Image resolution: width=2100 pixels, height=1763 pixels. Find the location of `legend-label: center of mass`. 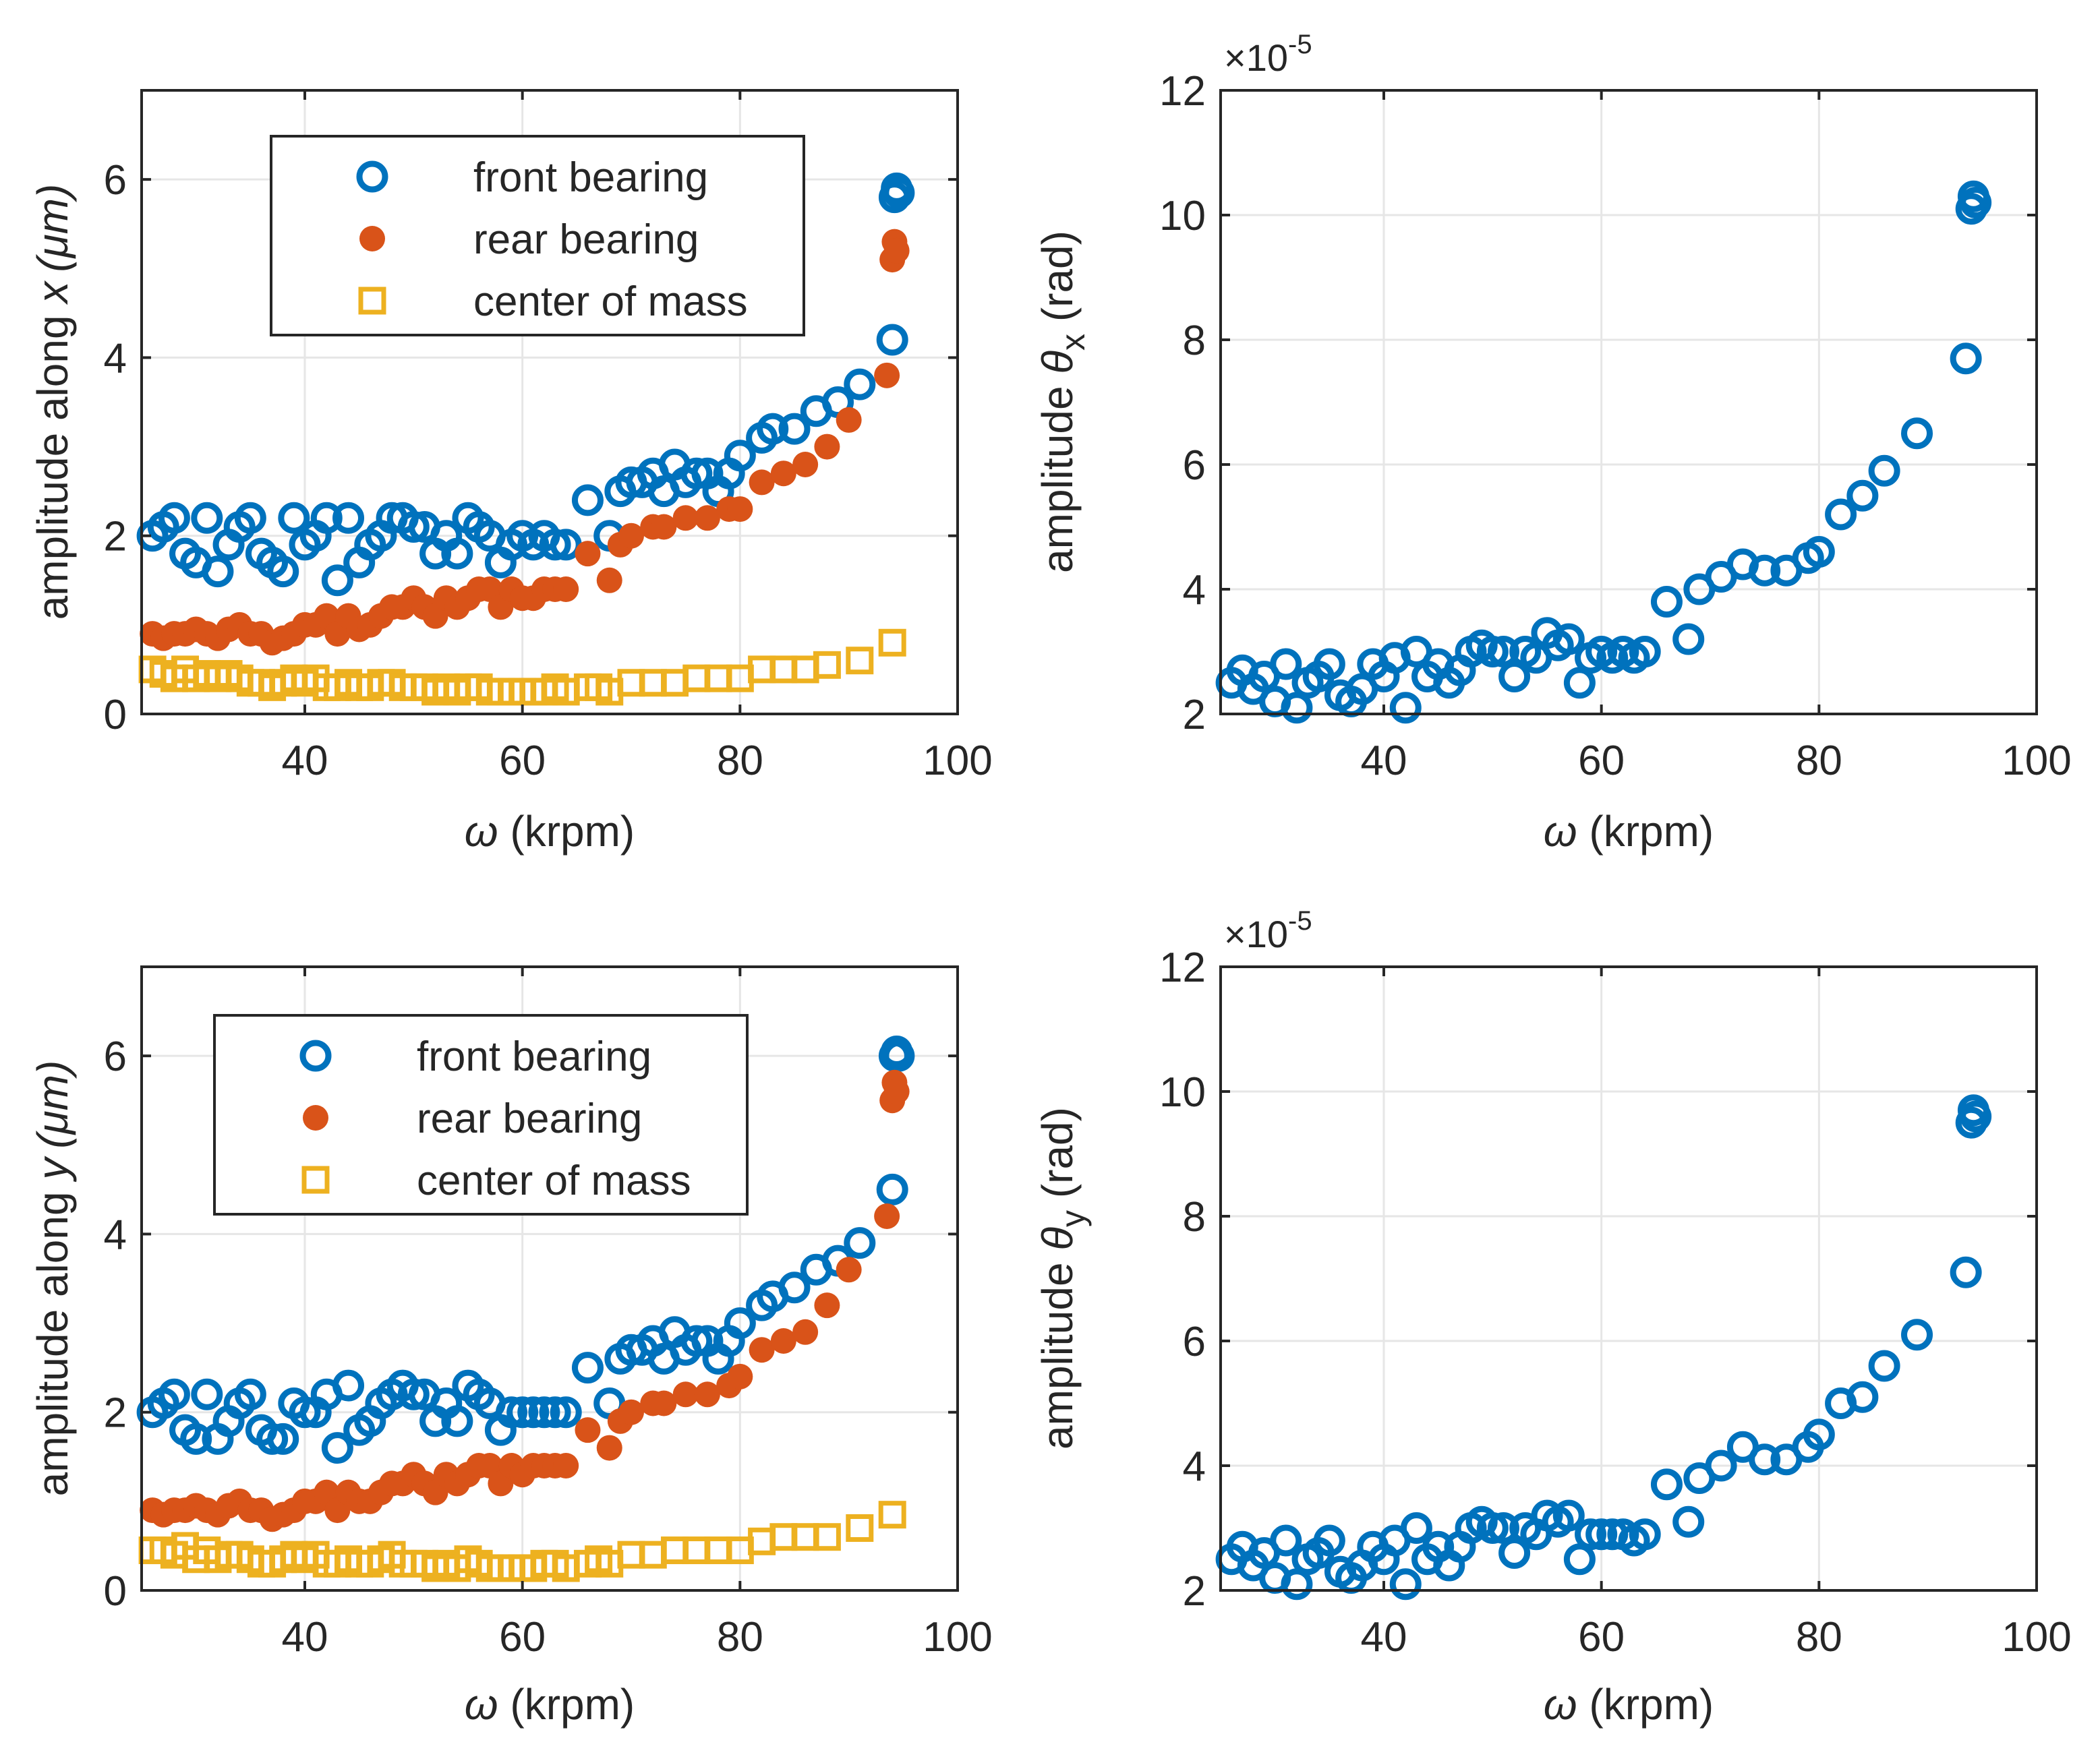

legend-label: center of mass is located at coordinates (554, 1181).